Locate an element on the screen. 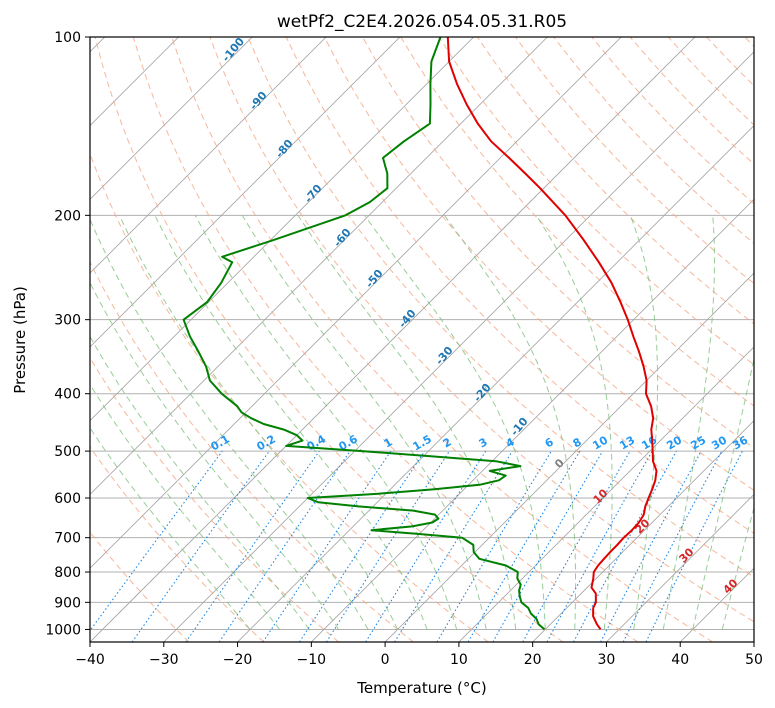 The image size is (775, 708). y-tick-label: 700 is located at coordinates (67, 539).